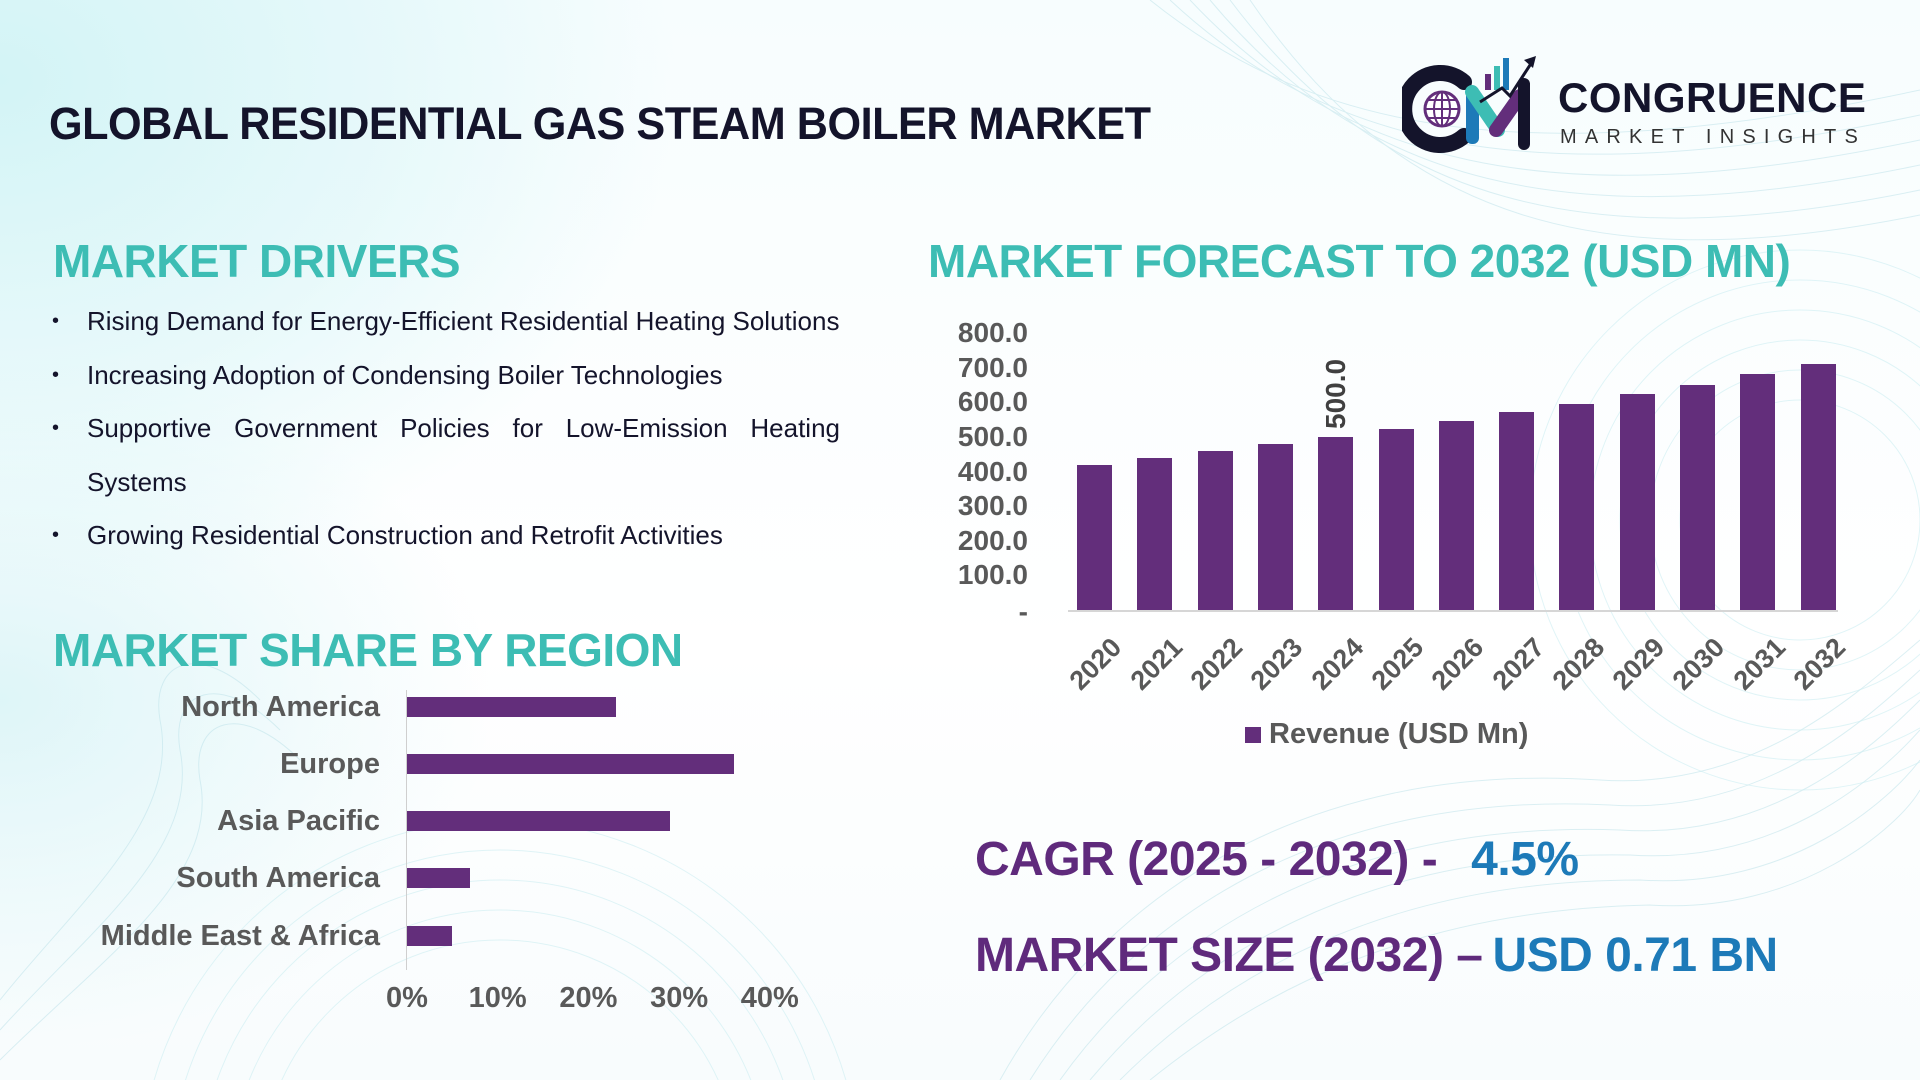 This screenshot has width=1920, height=1080. I want to click on forecast-bar-2032, so click(1818, 486).